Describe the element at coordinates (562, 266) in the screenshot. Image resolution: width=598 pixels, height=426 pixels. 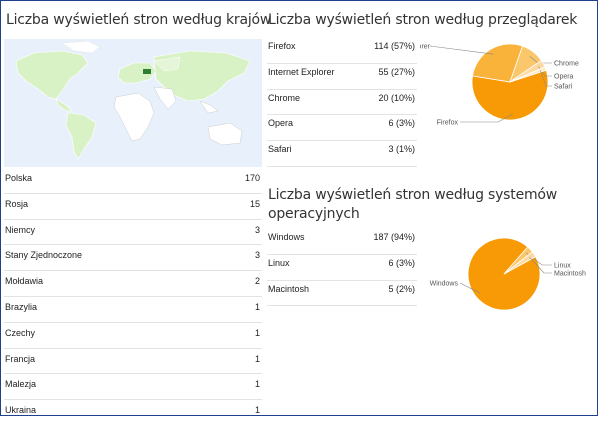
I see `pie-label: Linux` at that location.